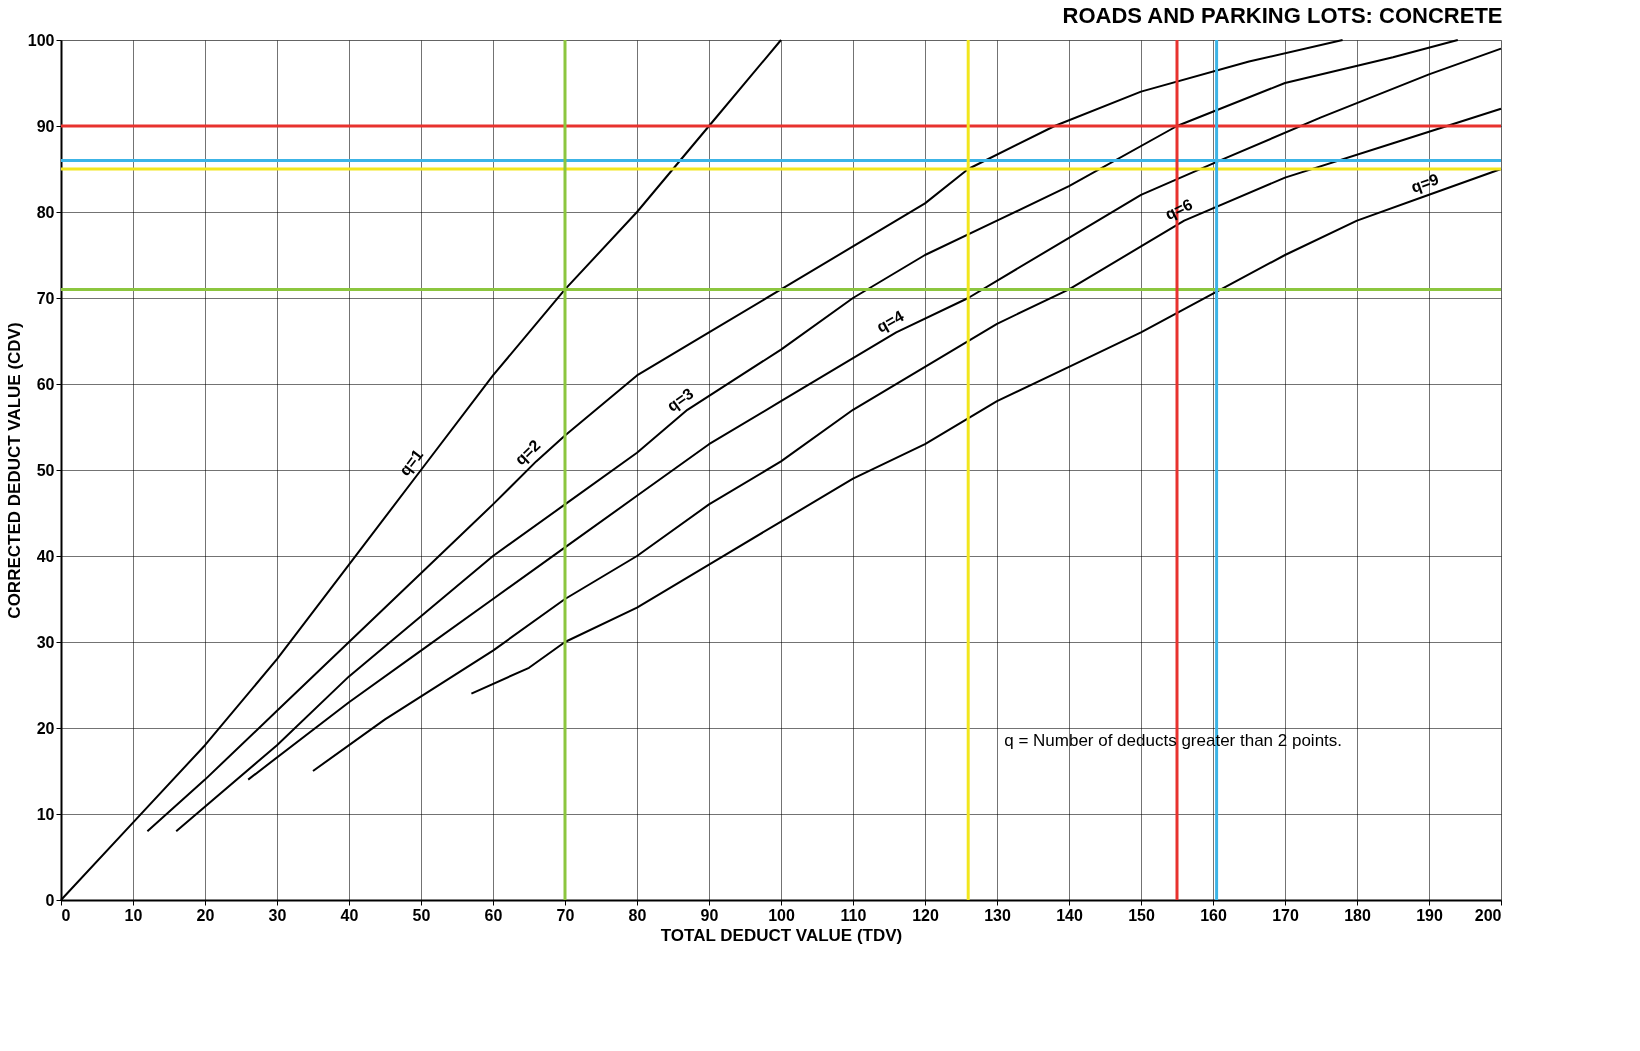  I want to click on x-axis-title: TOTAL DEDUCT VALUE (TDV), so click(781, 935).